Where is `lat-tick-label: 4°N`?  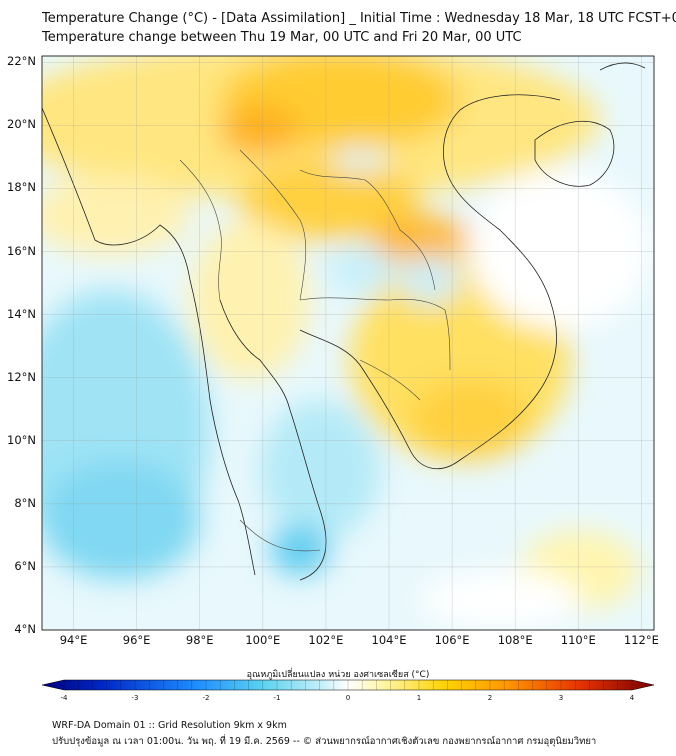 lat-tick-label: 4°N is located at coordinates (25, 629).